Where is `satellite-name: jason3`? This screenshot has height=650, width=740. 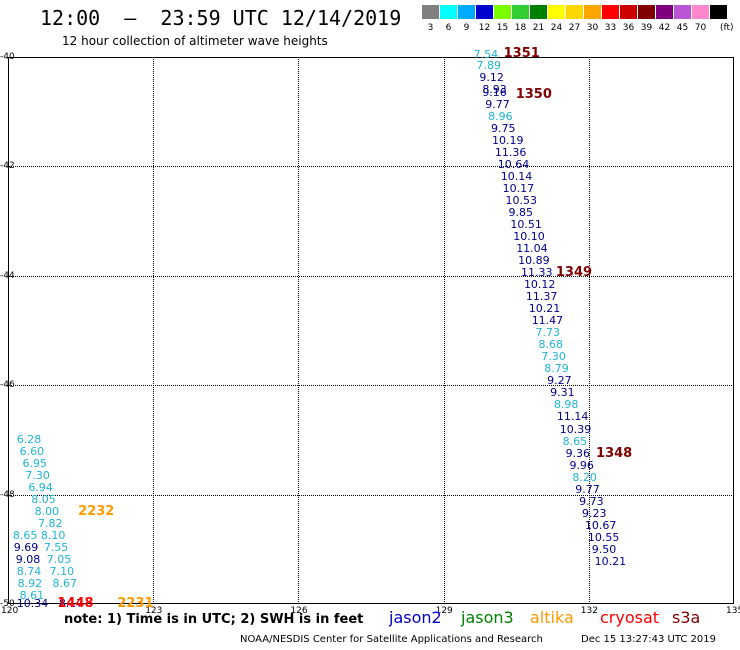 satellite-name: jason3 is located at coordinates (487, 617).